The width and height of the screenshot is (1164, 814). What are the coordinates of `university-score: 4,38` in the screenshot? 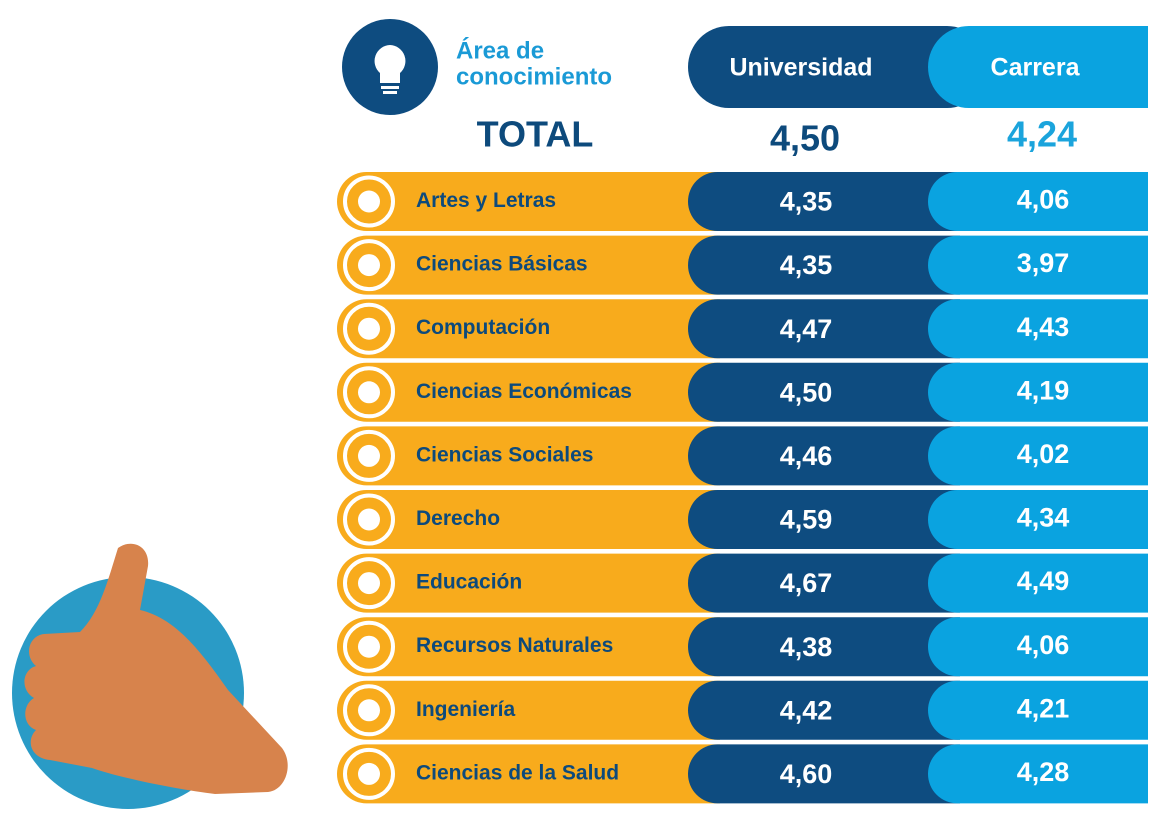 It's located at (806, 647).